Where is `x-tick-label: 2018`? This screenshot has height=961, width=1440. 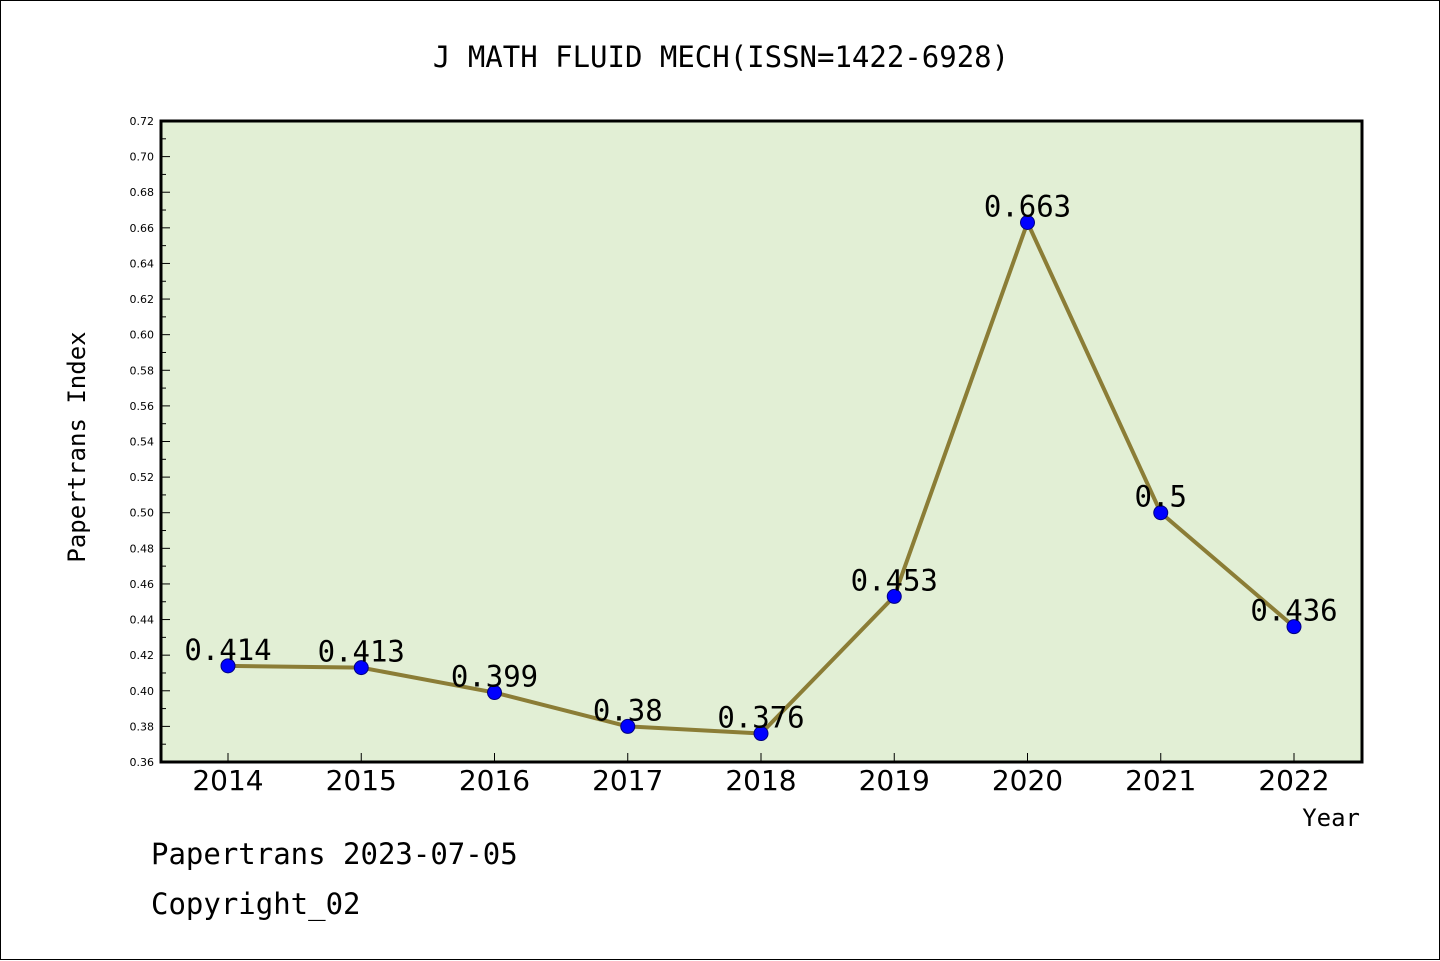 x-tick-label: 2018 is located at coordinates (760, 780).